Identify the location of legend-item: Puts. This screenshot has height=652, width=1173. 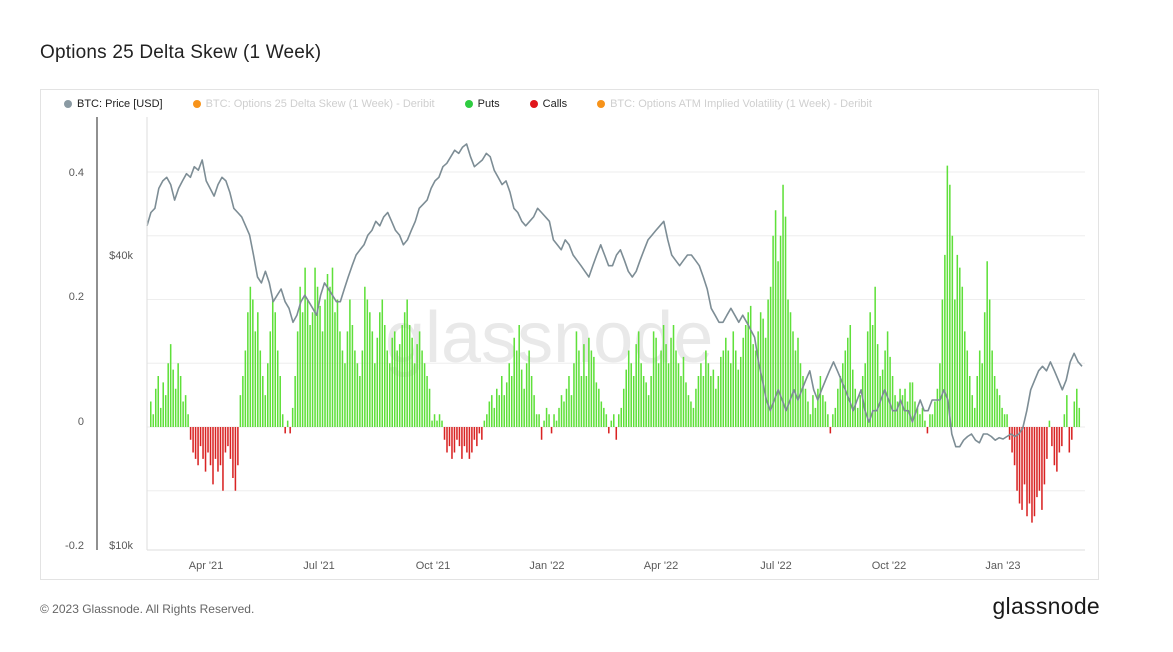
(482, 104).